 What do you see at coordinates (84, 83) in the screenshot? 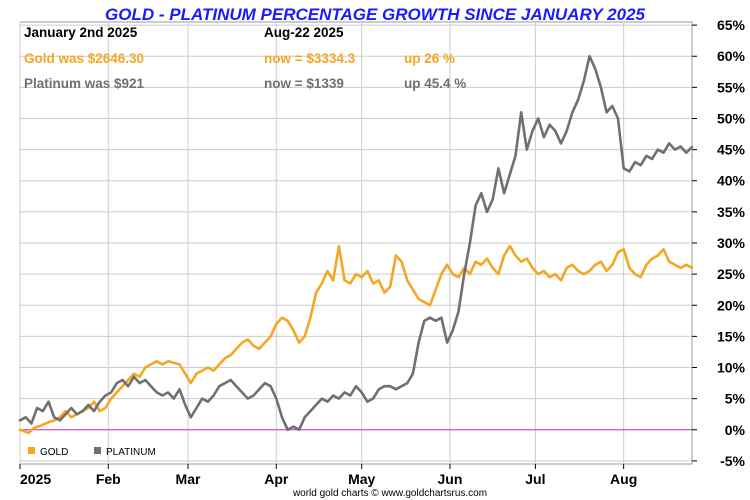
I see `platinum-was-label: Platinum was $921` at bounding box center [84, 83].